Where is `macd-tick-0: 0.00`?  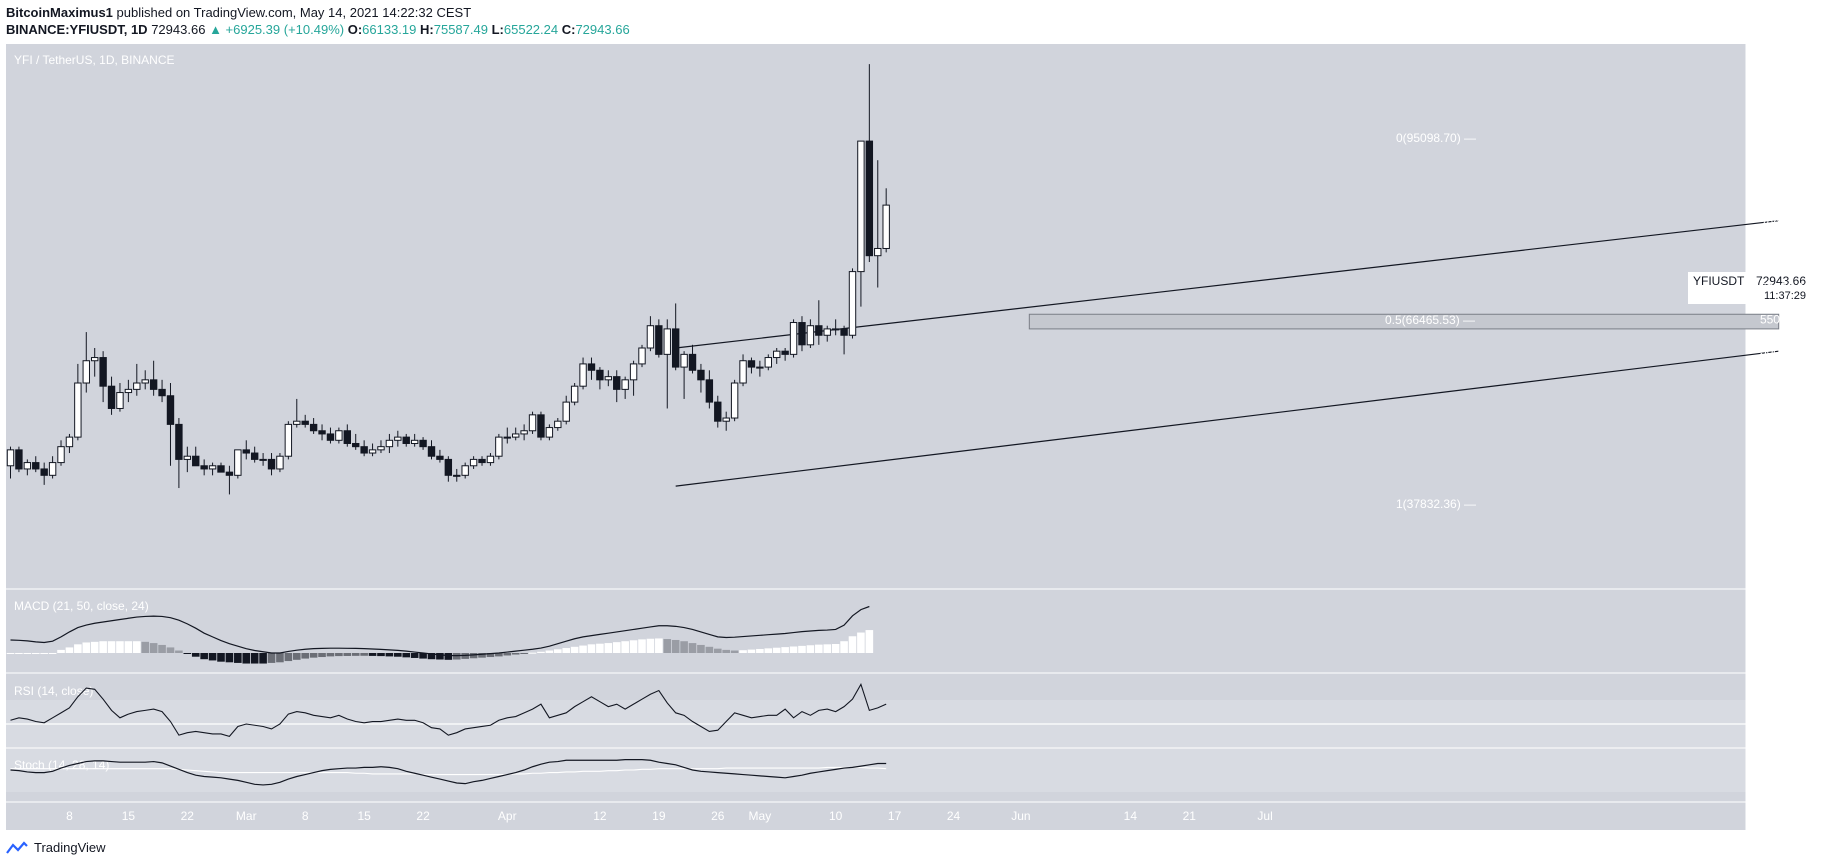 macd-tick-0: 0.00 is located at coordinates (1799, 653).